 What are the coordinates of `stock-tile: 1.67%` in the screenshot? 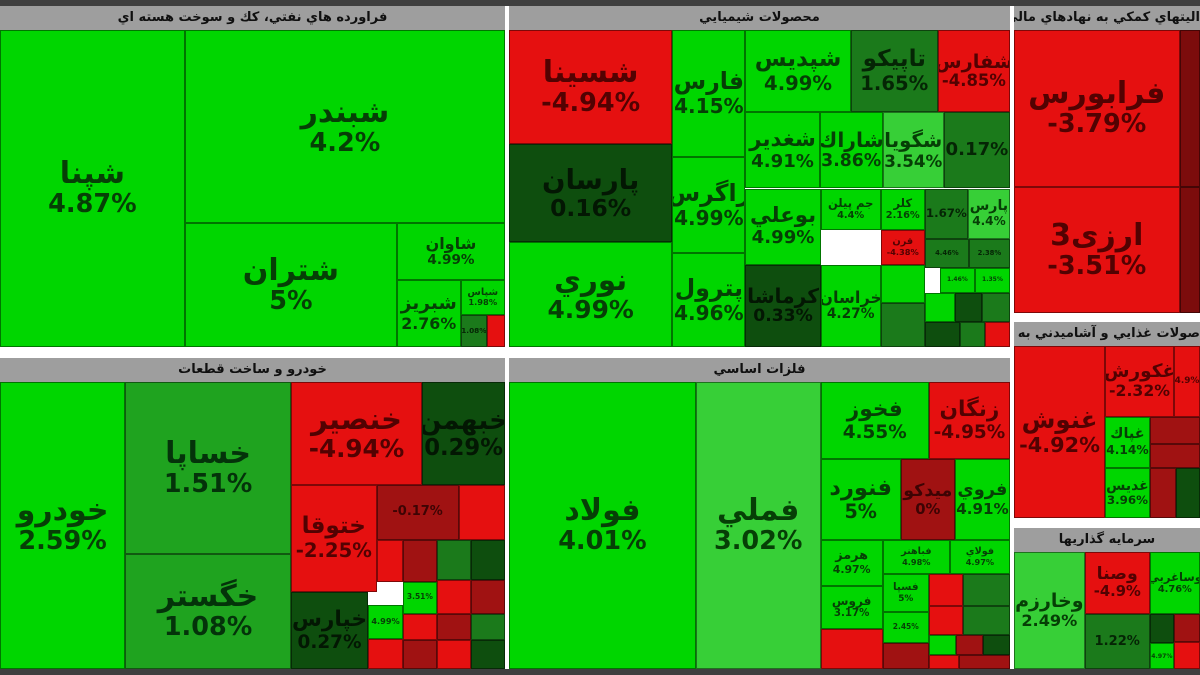 It's located at (946, 214).